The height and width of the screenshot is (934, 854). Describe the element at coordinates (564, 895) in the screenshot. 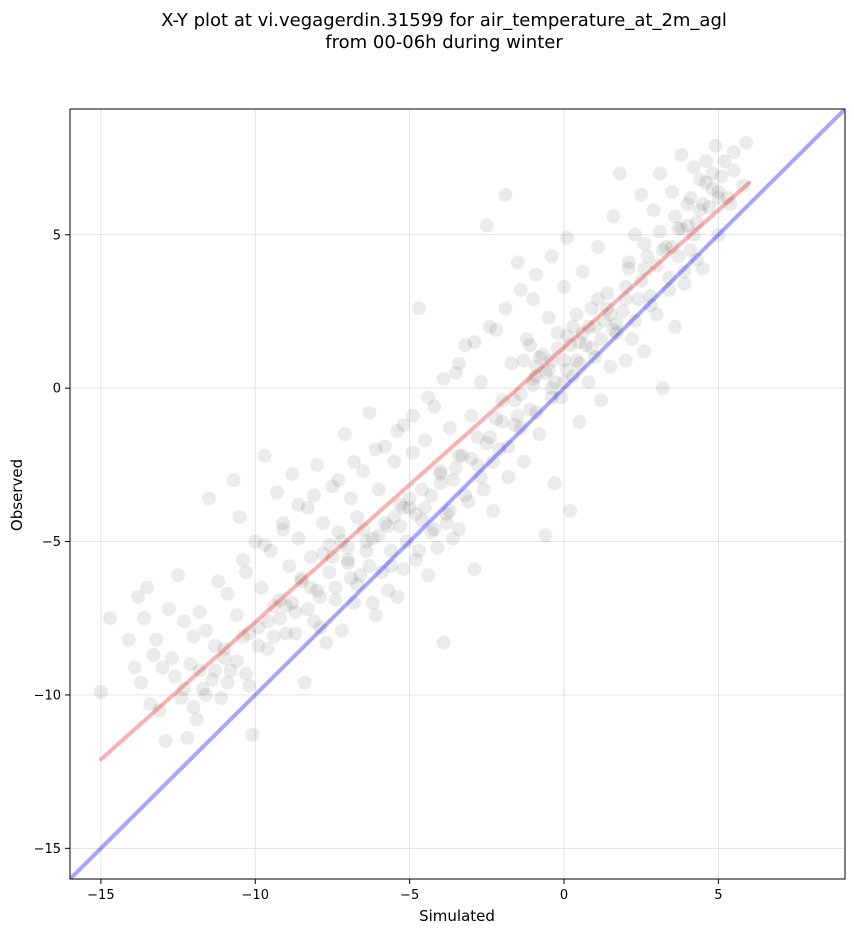

I see `x-tick-label: 0` at that location.